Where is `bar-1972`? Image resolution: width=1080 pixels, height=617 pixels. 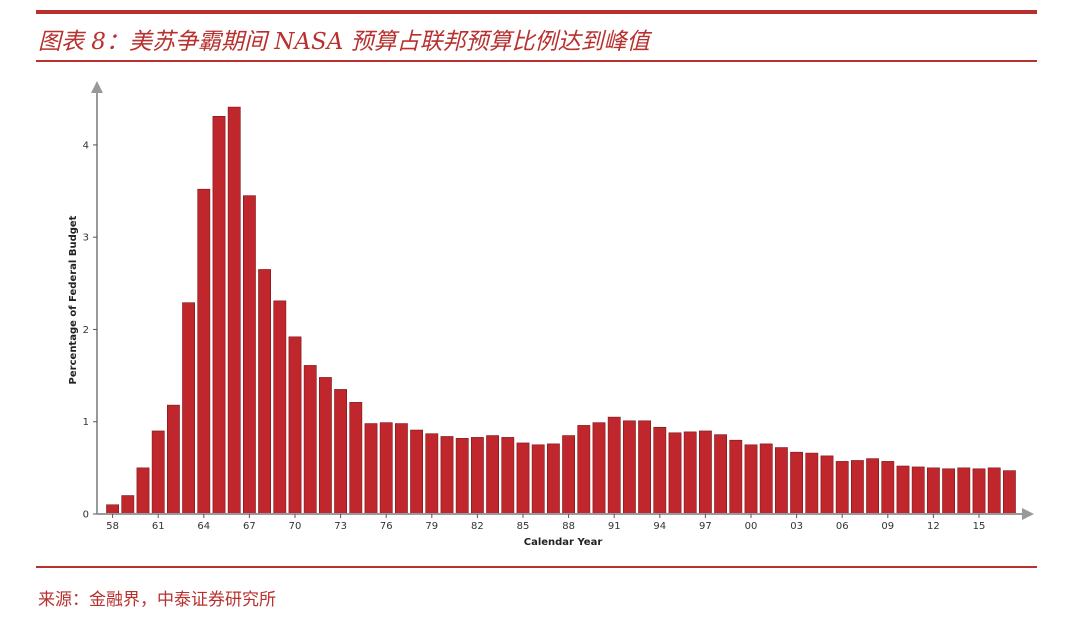
bar-1972 is located at coordinates (325, 446).